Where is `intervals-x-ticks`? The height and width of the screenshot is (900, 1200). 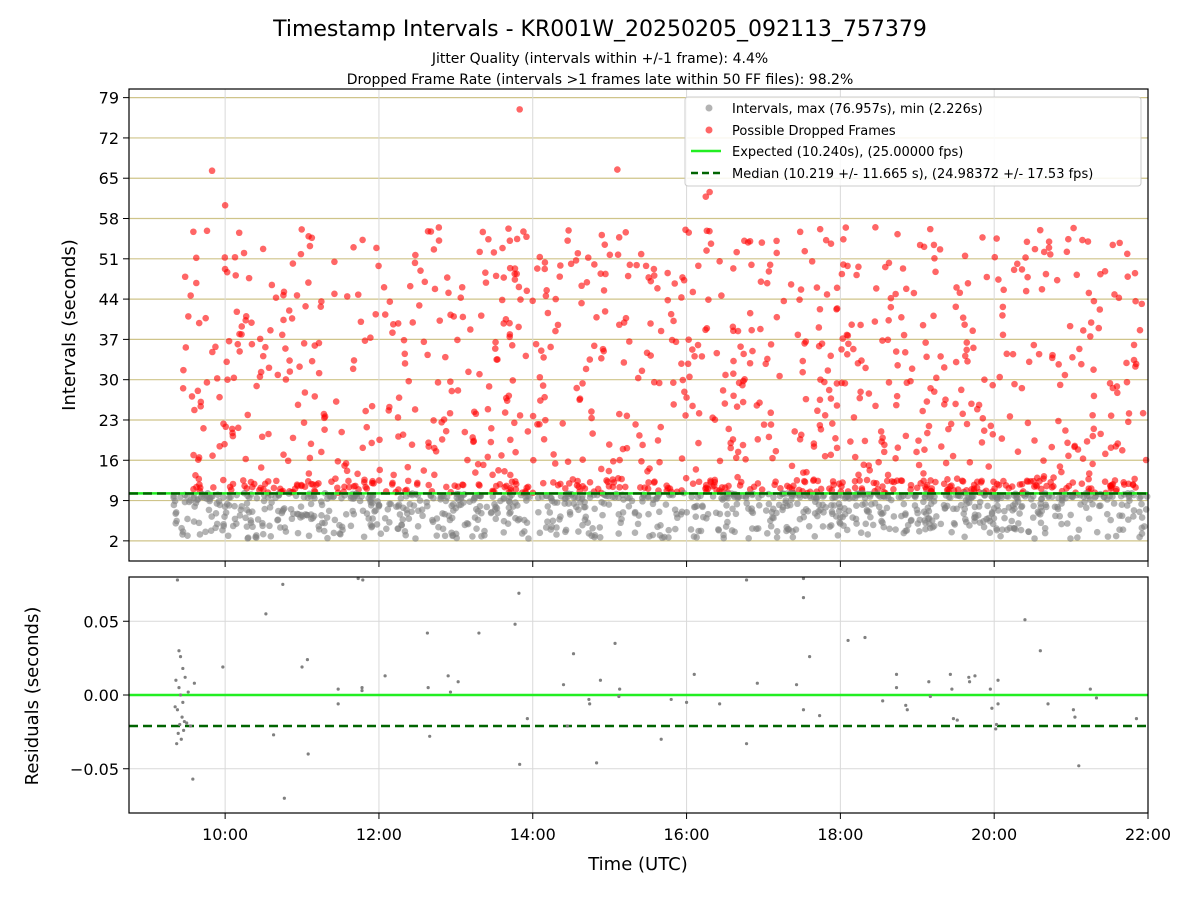
intervals-x-ticks is located at coordinates (686, 564).